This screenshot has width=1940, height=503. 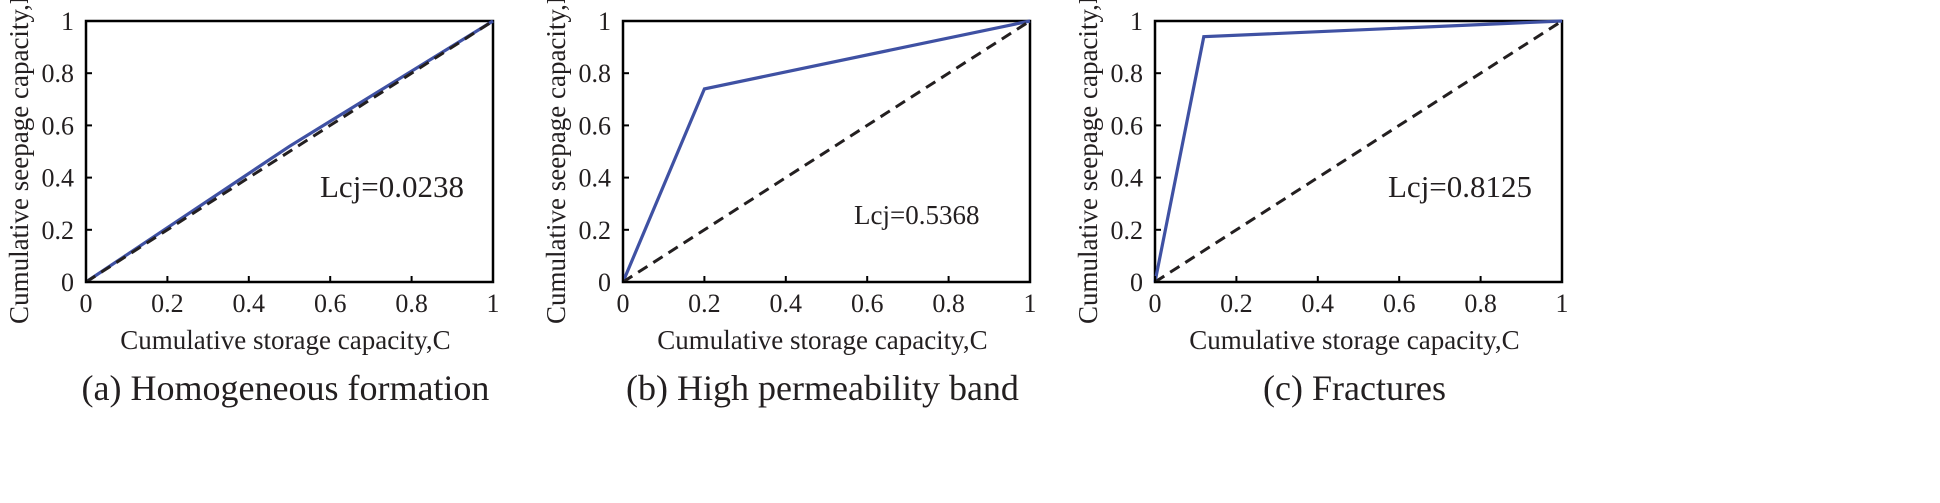 I want to click on panel-caption: (a) Homogeneous formation, so click(x=286, y=388).